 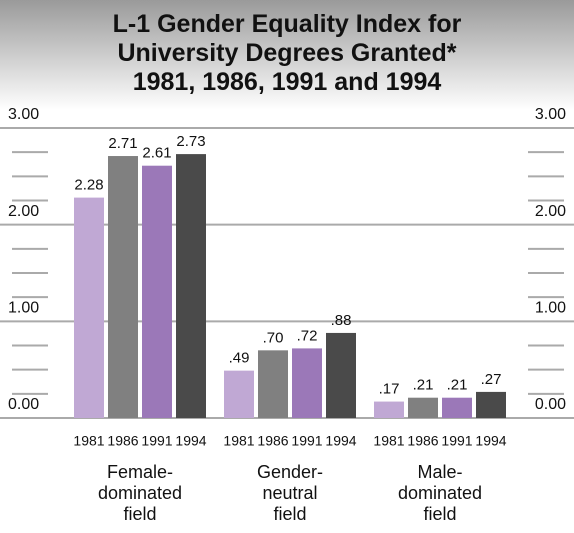 What do you see at coordinates (239, 358) in the screenshot?
I see `value-label: .49` at bounding box center [239, 358].